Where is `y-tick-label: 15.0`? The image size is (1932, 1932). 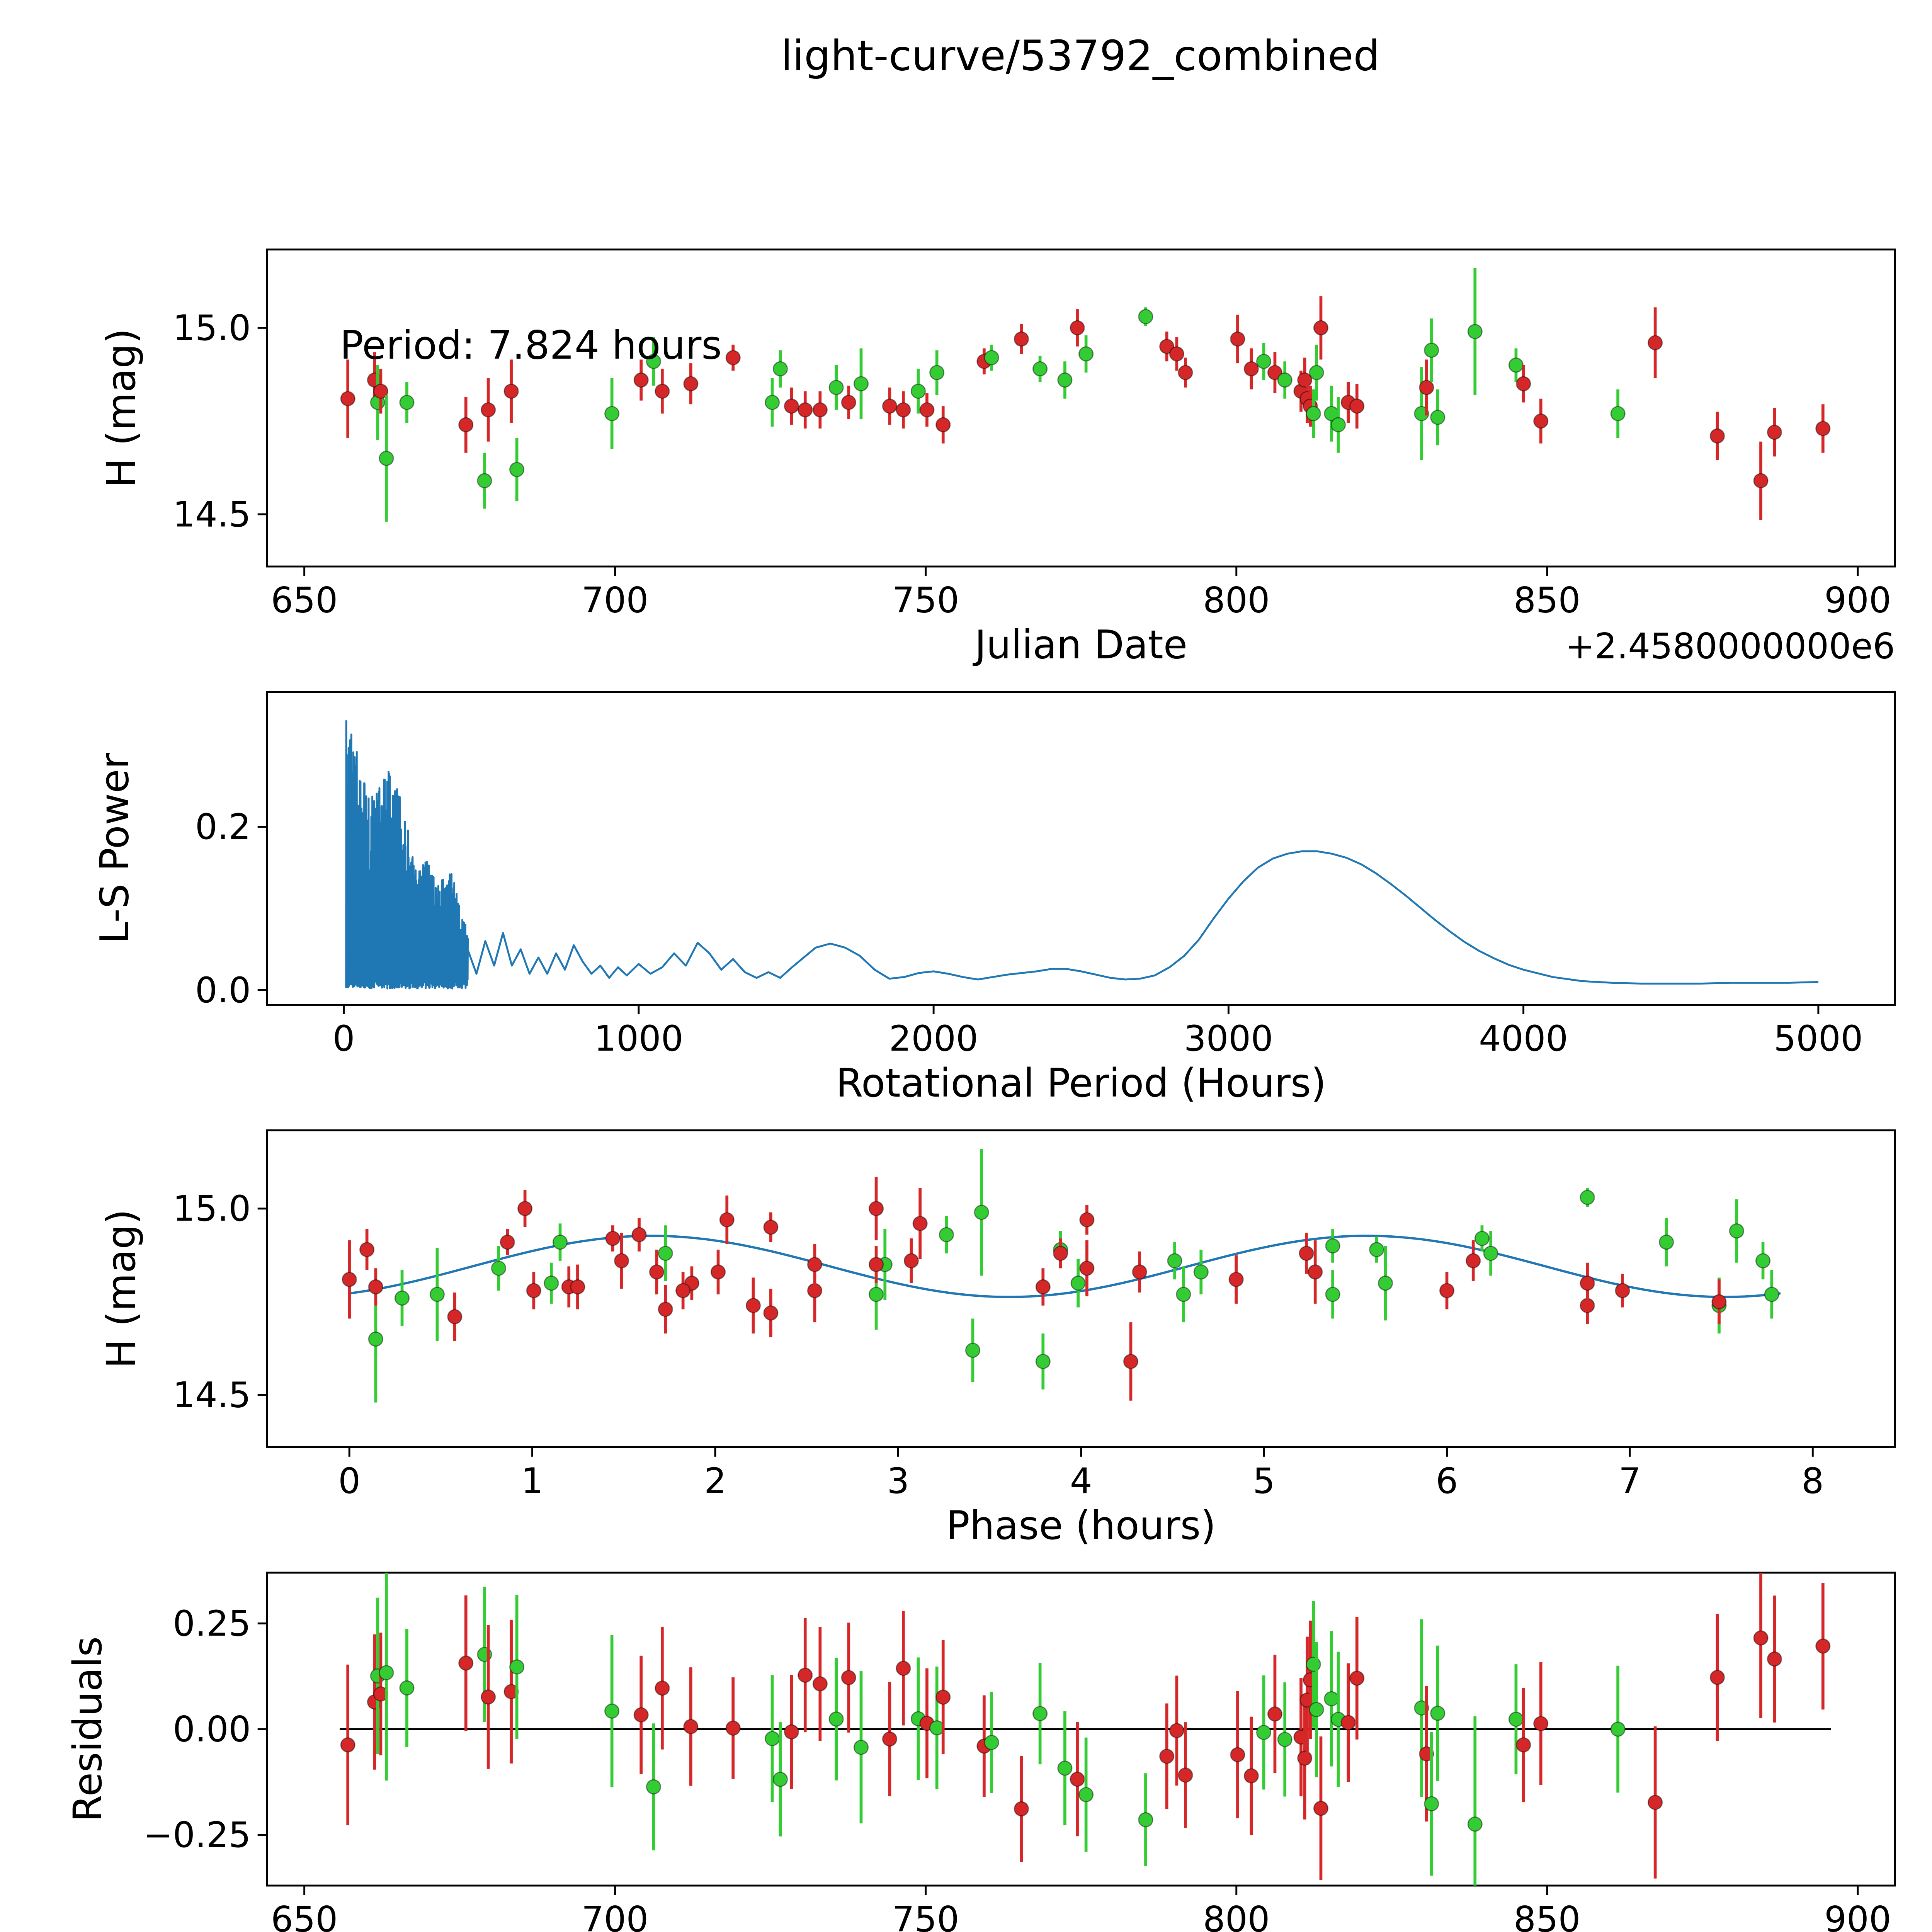 y-tick-label: 15.0 is located at coordinates (212, 328).